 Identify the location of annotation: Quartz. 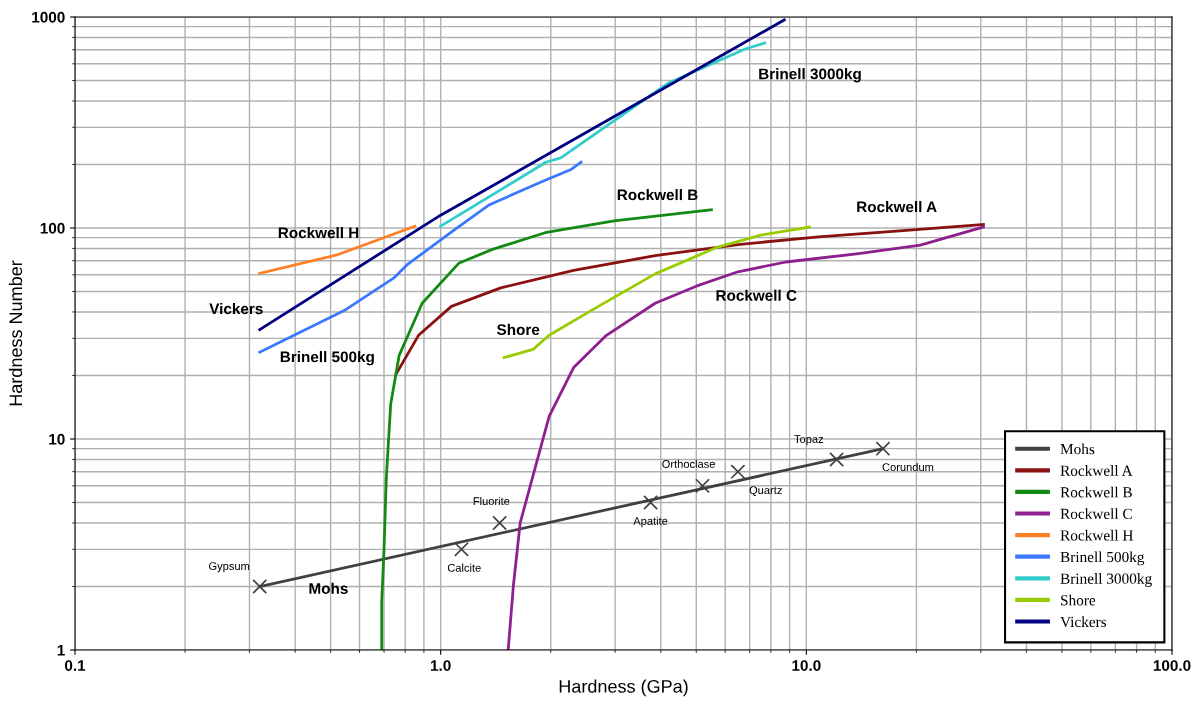
(765, 491).